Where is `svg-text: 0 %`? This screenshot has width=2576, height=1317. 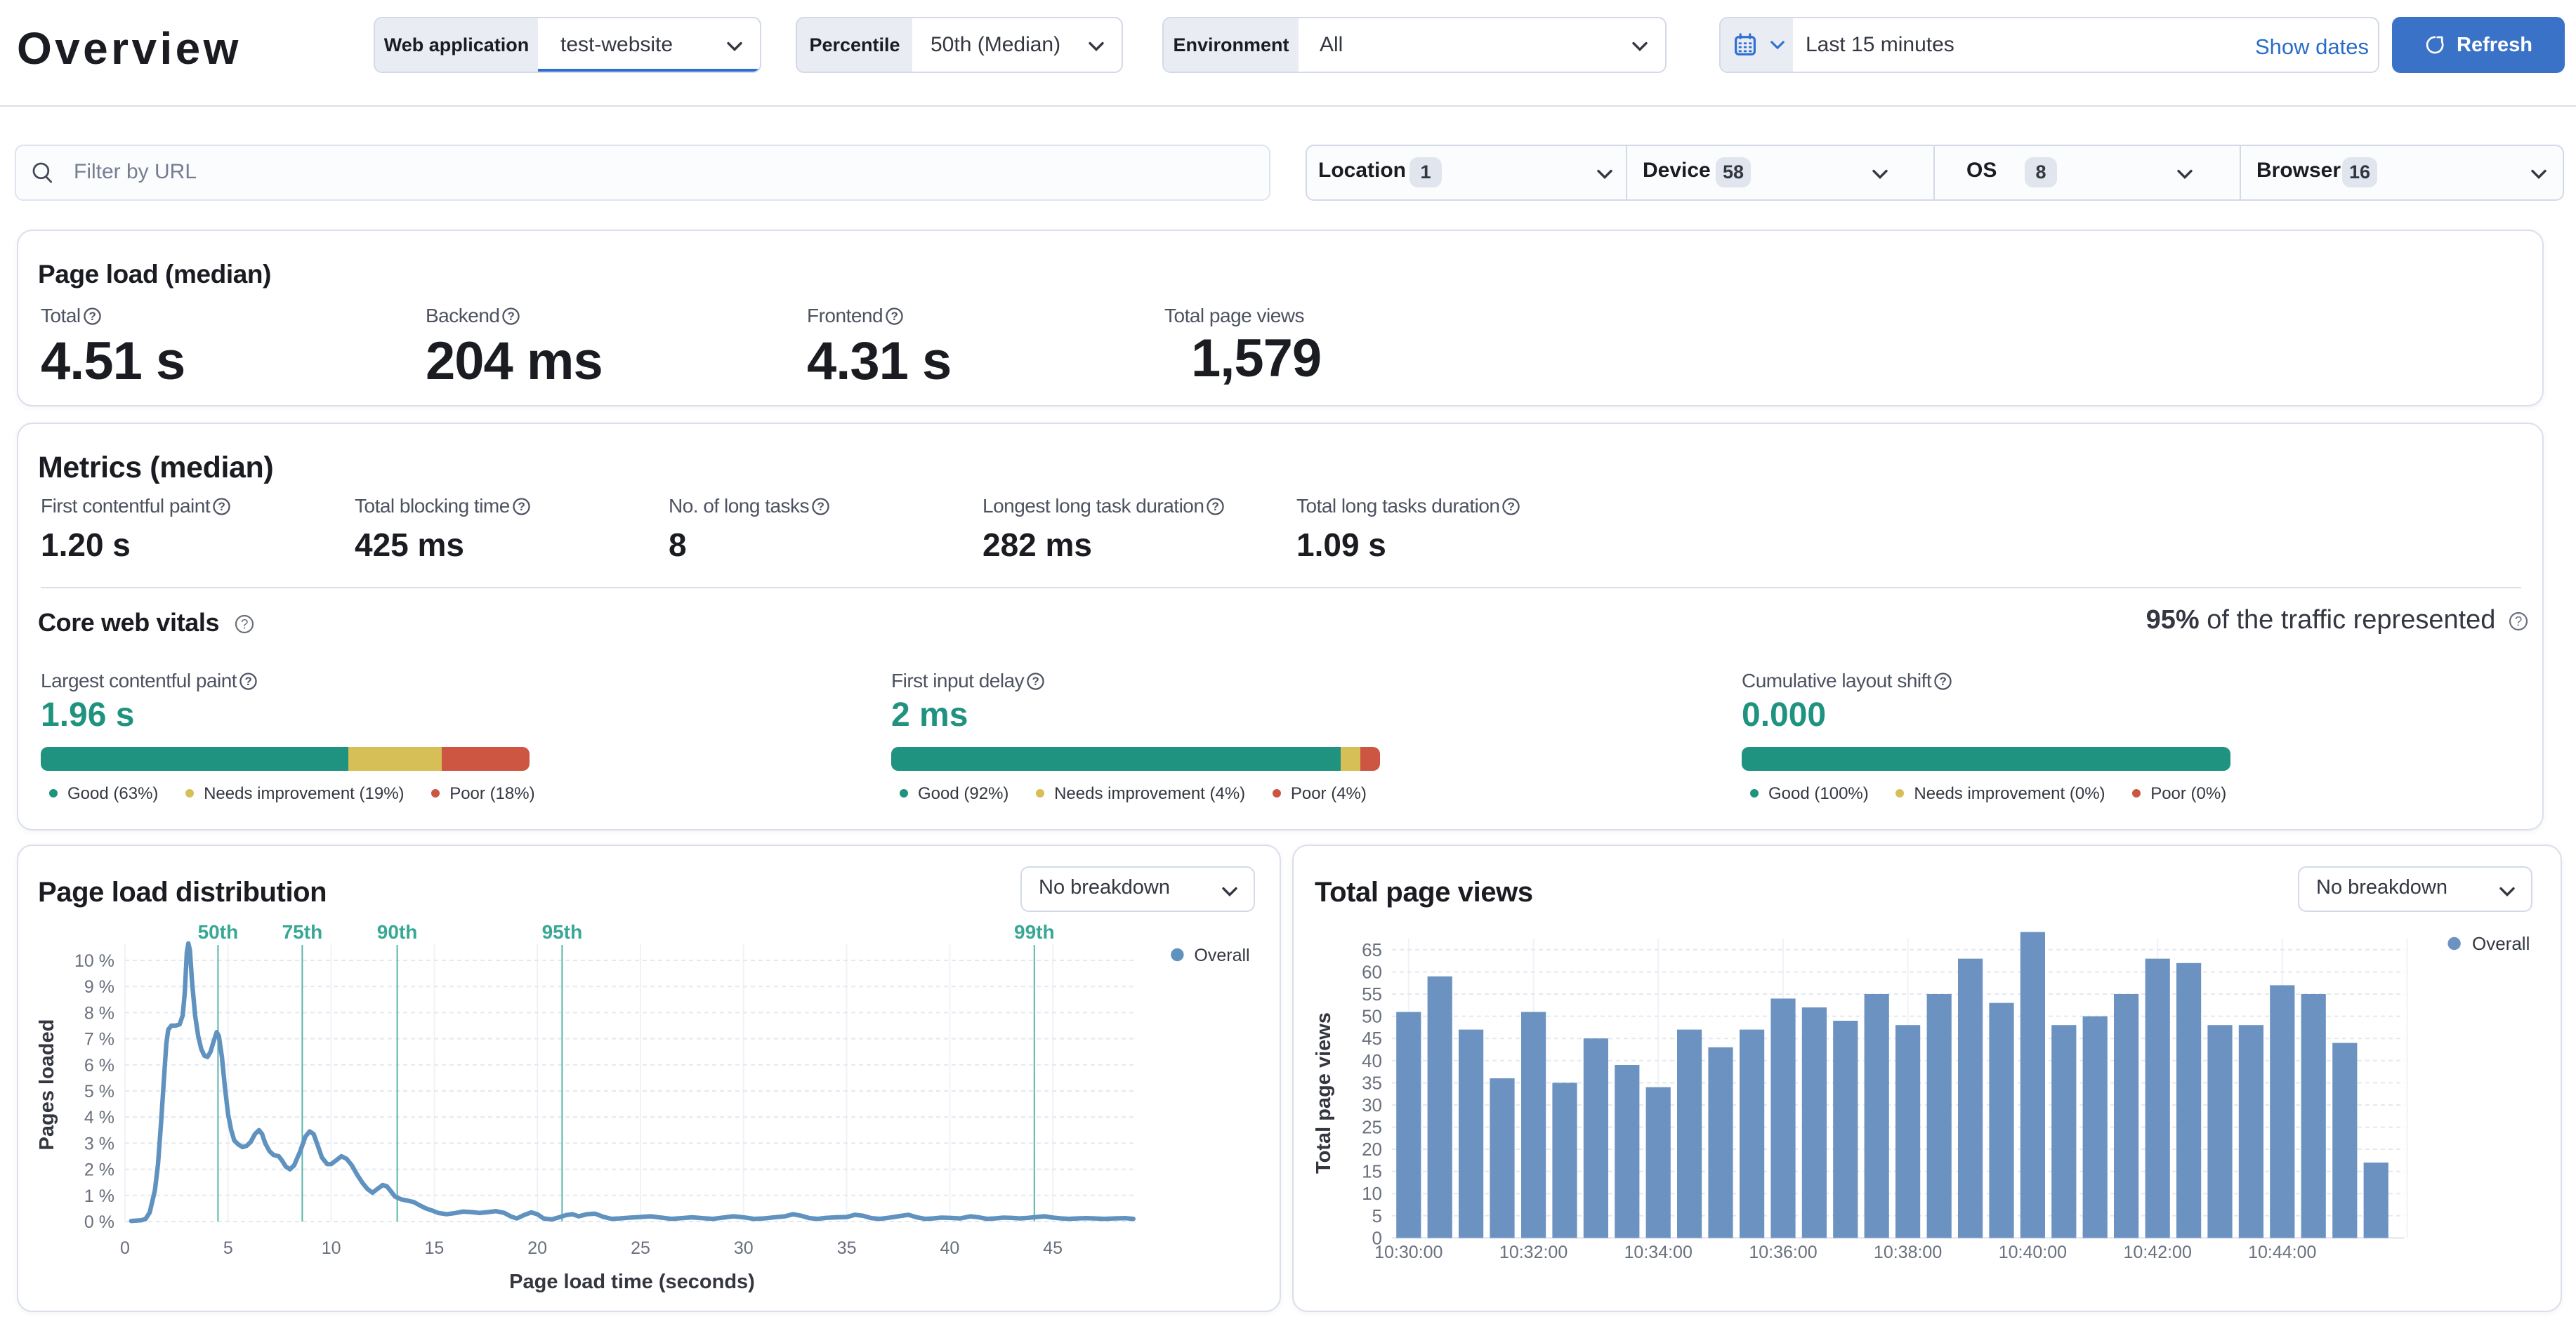 svg-text: 0 % is located at coordinates (99, 1222).